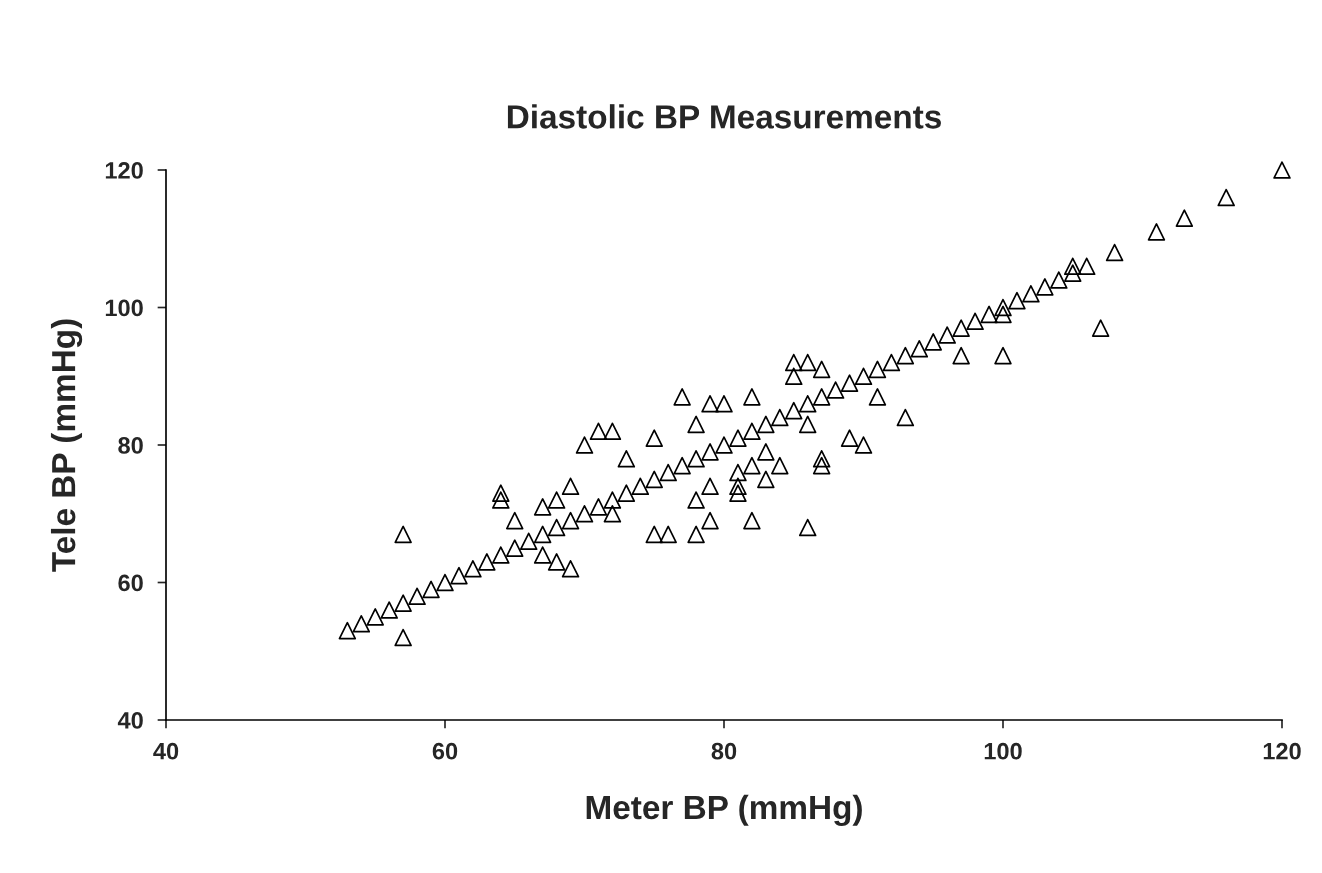 This screenshot has width=1322, height=873. I want to click on x-axis-title: Meter BP (mmHg), so click(724, 810).